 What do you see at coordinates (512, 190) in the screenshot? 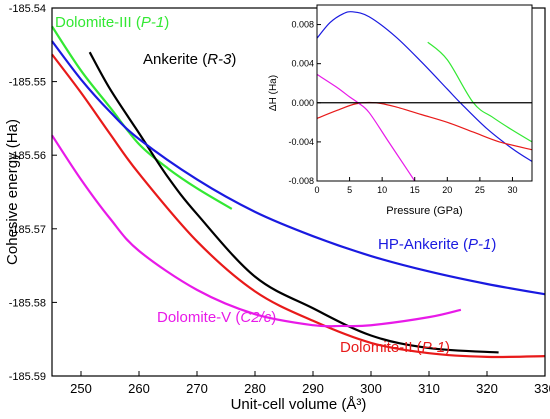
I see `inset-x-tick-label: 30` at bounding box center [512, 190].